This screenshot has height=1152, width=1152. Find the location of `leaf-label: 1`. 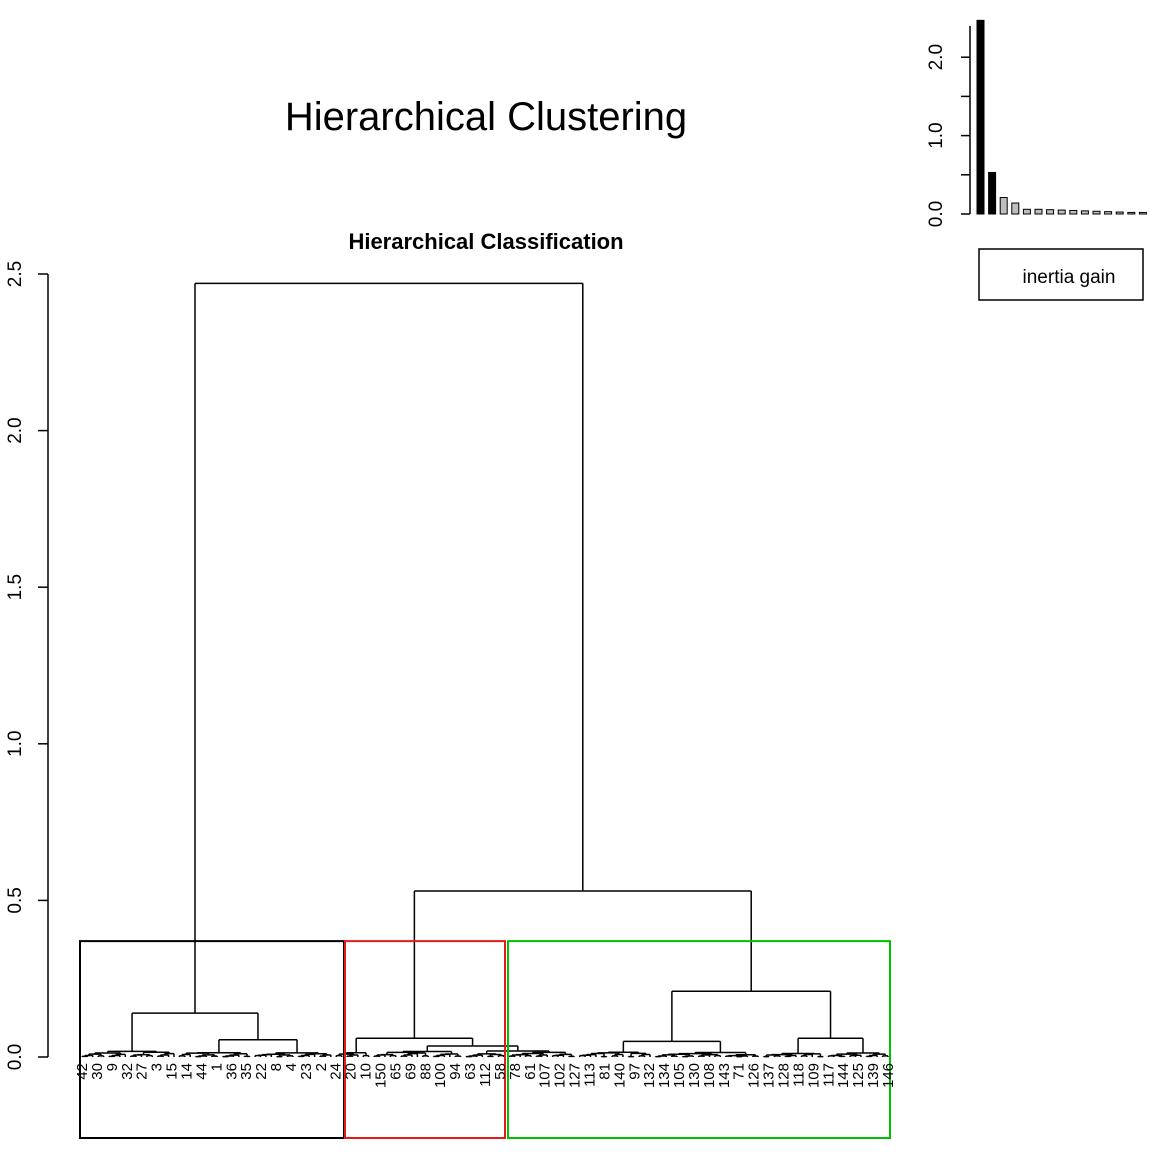

leaf-label: 1 is located at coordinates (216, 1067).